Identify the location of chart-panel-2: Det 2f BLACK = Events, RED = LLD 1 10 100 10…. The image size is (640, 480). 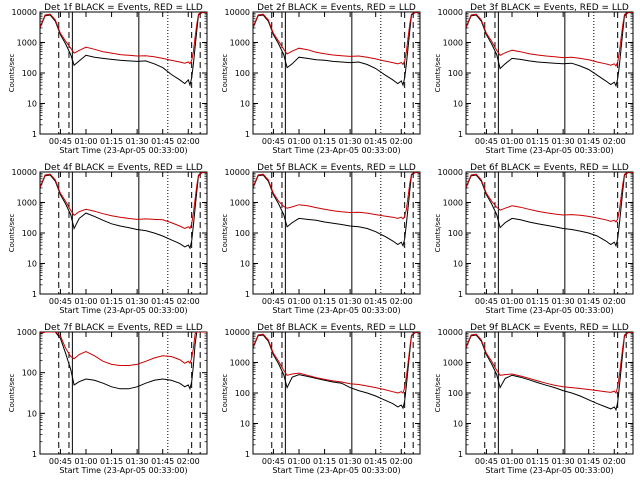
(321, 79).